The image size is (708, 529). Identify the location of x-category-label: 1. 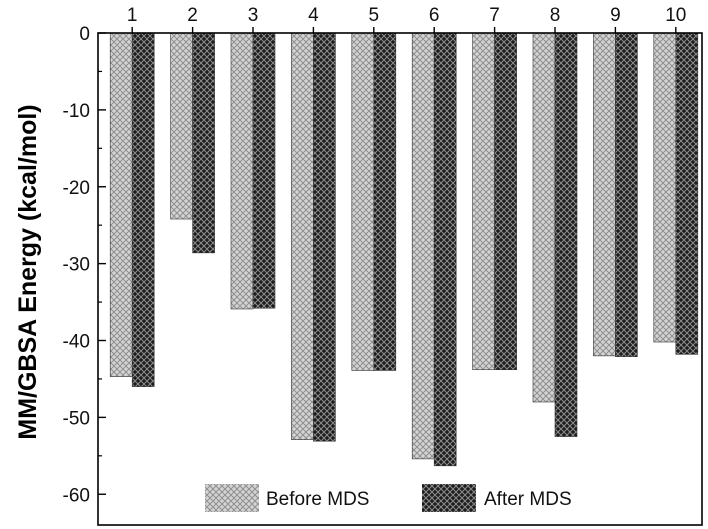
(132, 15).